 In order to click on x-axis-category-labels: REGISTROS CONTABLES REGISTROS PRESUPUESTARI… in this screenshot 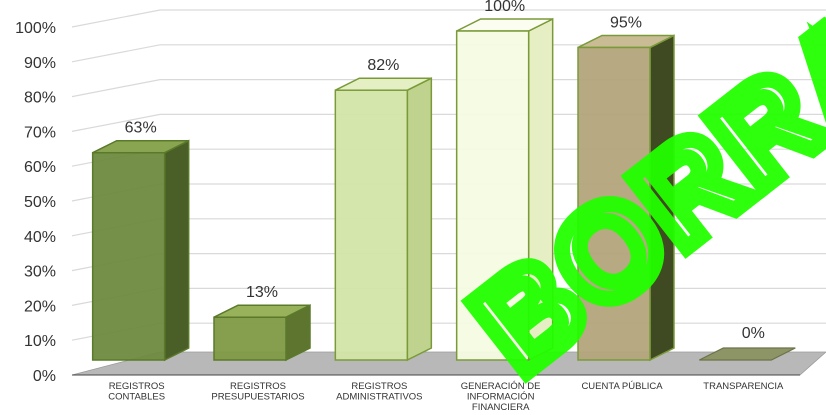, I will do `click(446, 397)`.